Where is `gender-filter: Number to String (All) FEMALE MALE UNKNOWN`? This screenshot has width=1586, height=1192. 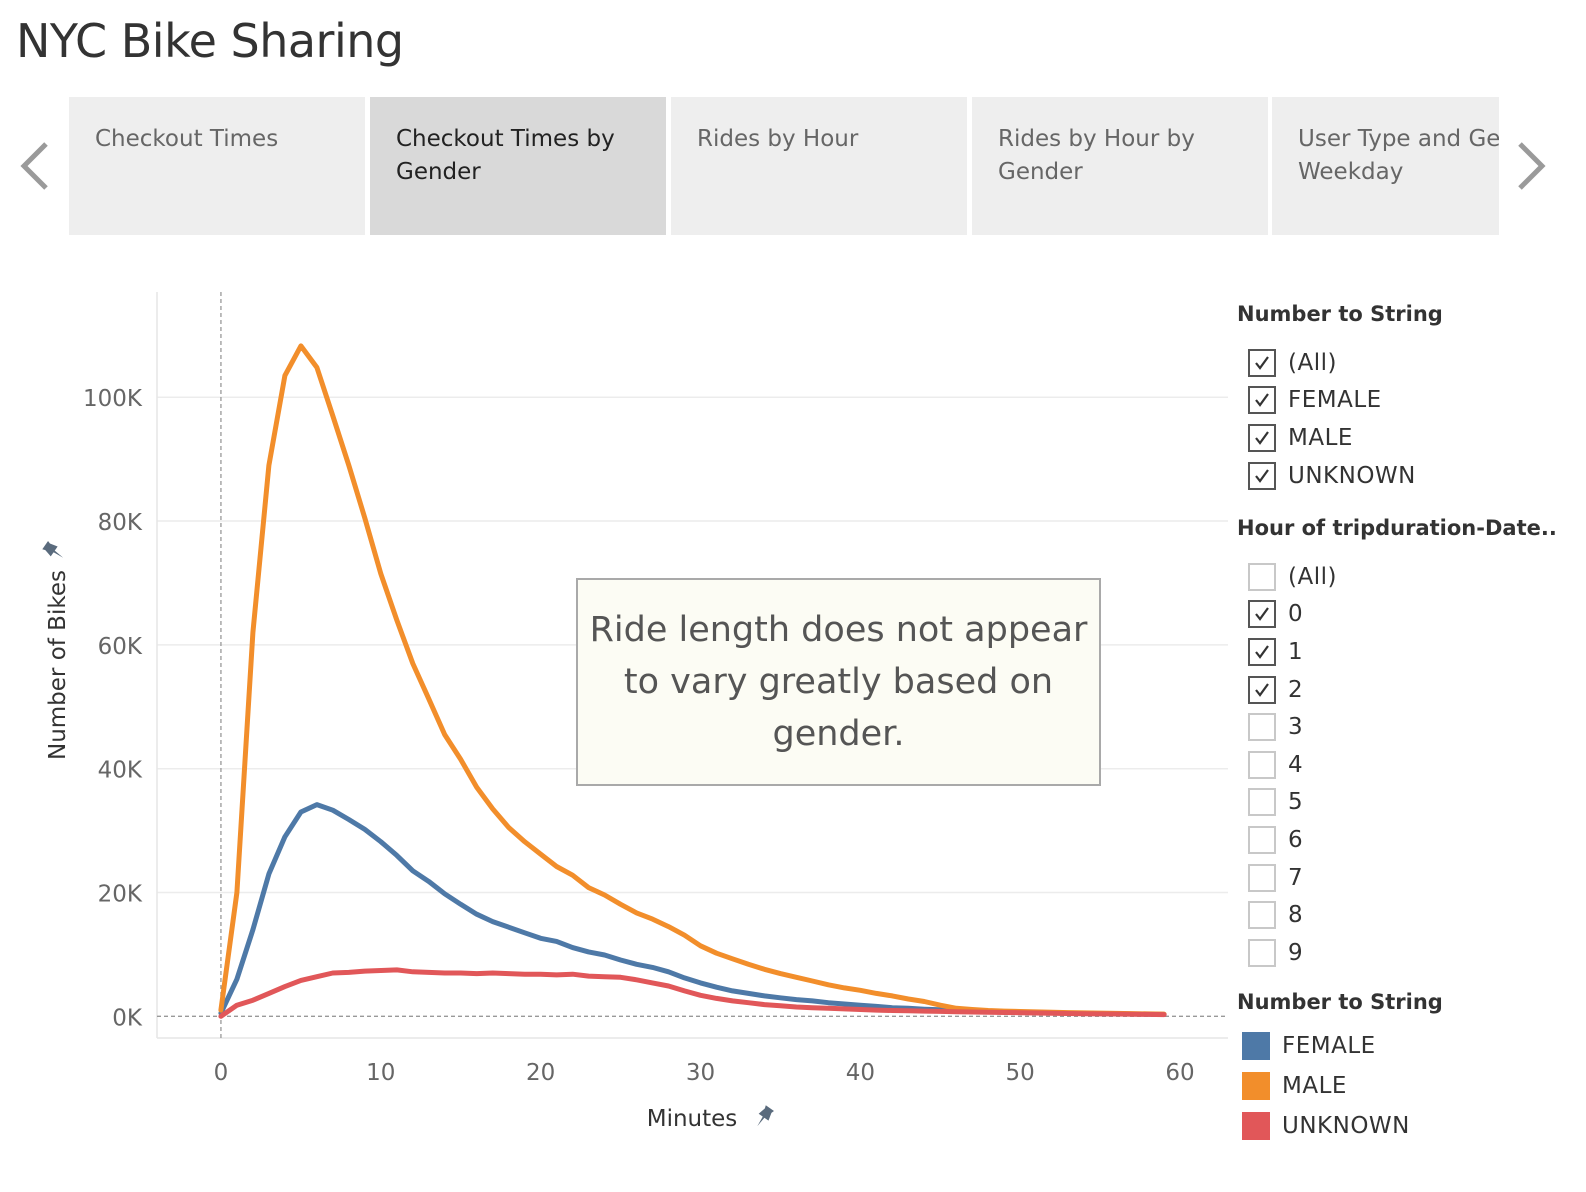
gender-filter: Number to String (All) FEMALE MALE UNKNOWN is located at coordinates (1340, 398).